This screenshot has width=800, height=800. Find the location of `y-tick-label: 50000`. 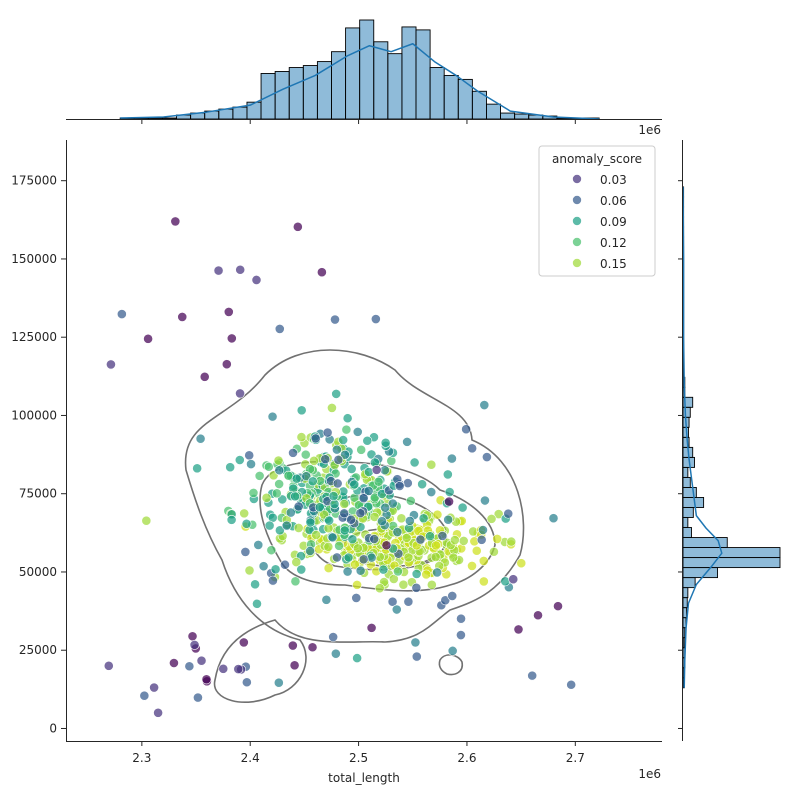

y-tick-label: 50000 is located at coordinates (38, 572).